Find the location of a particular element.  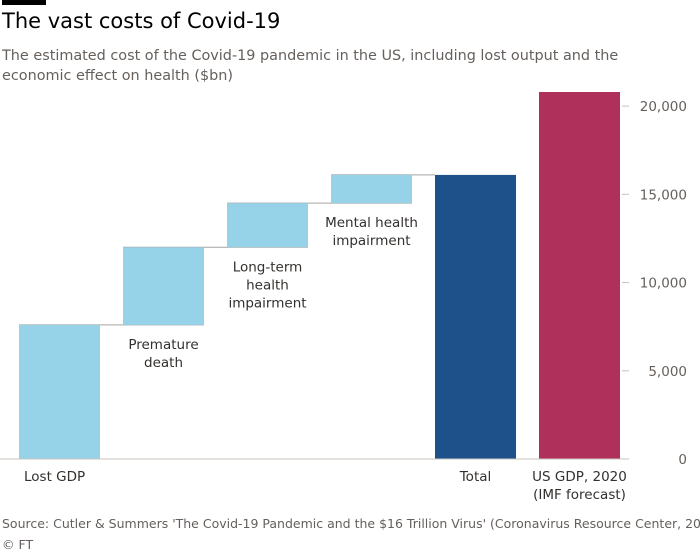

top-rule is located at coordinates (24, 2).